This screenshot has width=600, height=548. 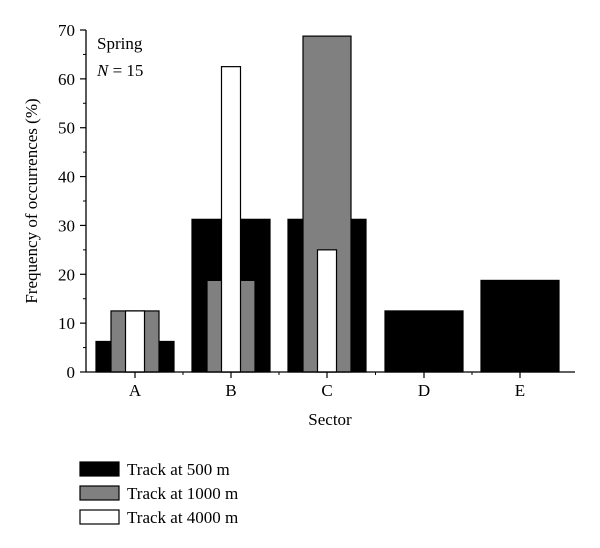 I want to click on x-tick-label-c: C, so click(x=326, y=390).